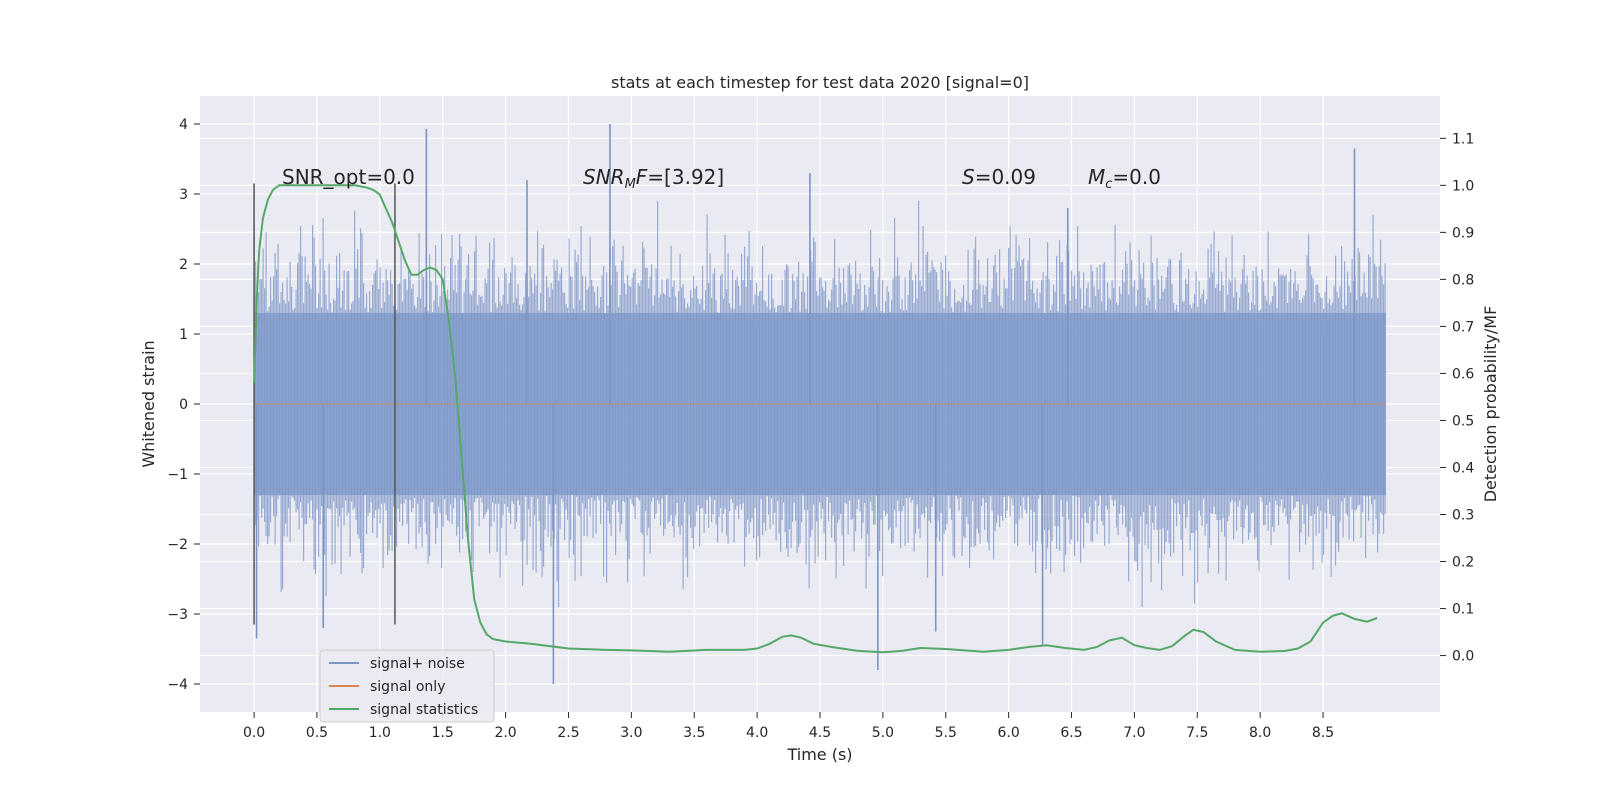 This screenshot has height=800, width=1600. Describe the element at coordinates (317, 733) in the screenshot. I see `x-tick-label: 0.5` at that location.